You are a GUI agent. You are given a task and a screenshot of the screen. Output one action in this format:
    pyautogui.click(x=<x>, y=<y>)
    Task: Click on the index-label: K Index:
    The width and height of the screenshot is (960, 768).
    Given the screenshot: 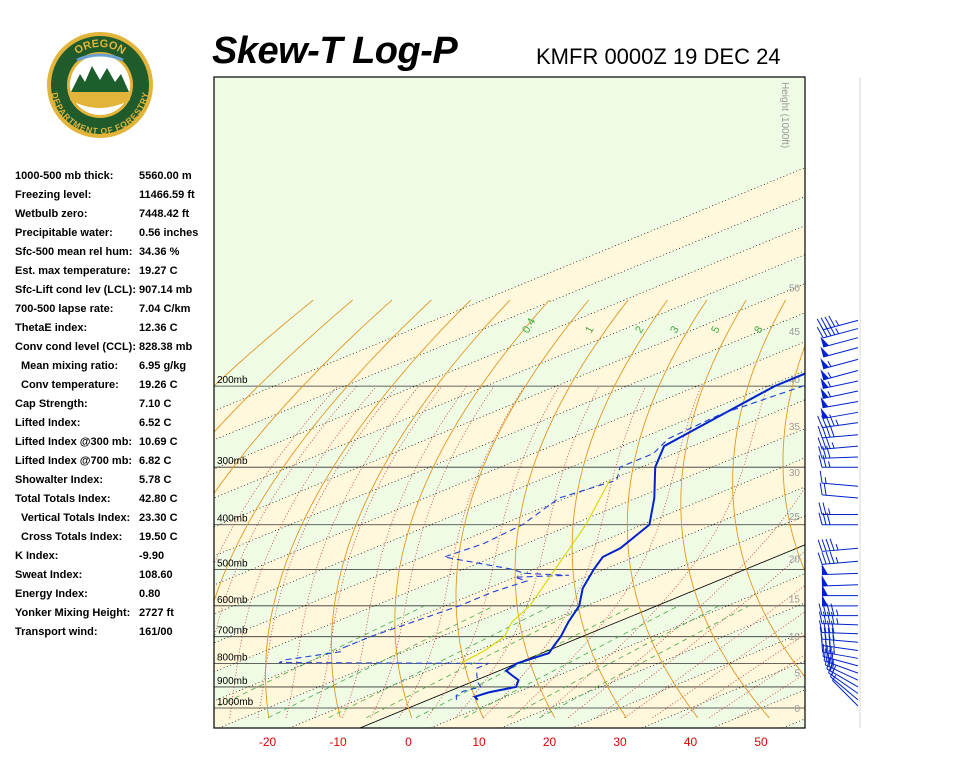 What is the action you would take?
    pyautogui.click(x=37, y=556)
    